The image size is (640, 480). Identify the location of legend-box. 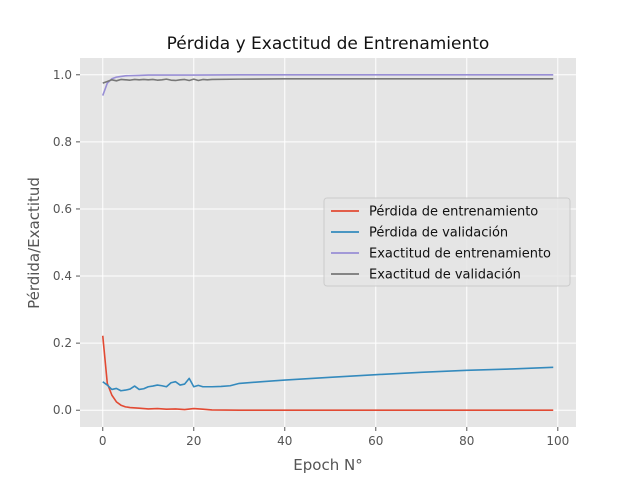
(447, 242).